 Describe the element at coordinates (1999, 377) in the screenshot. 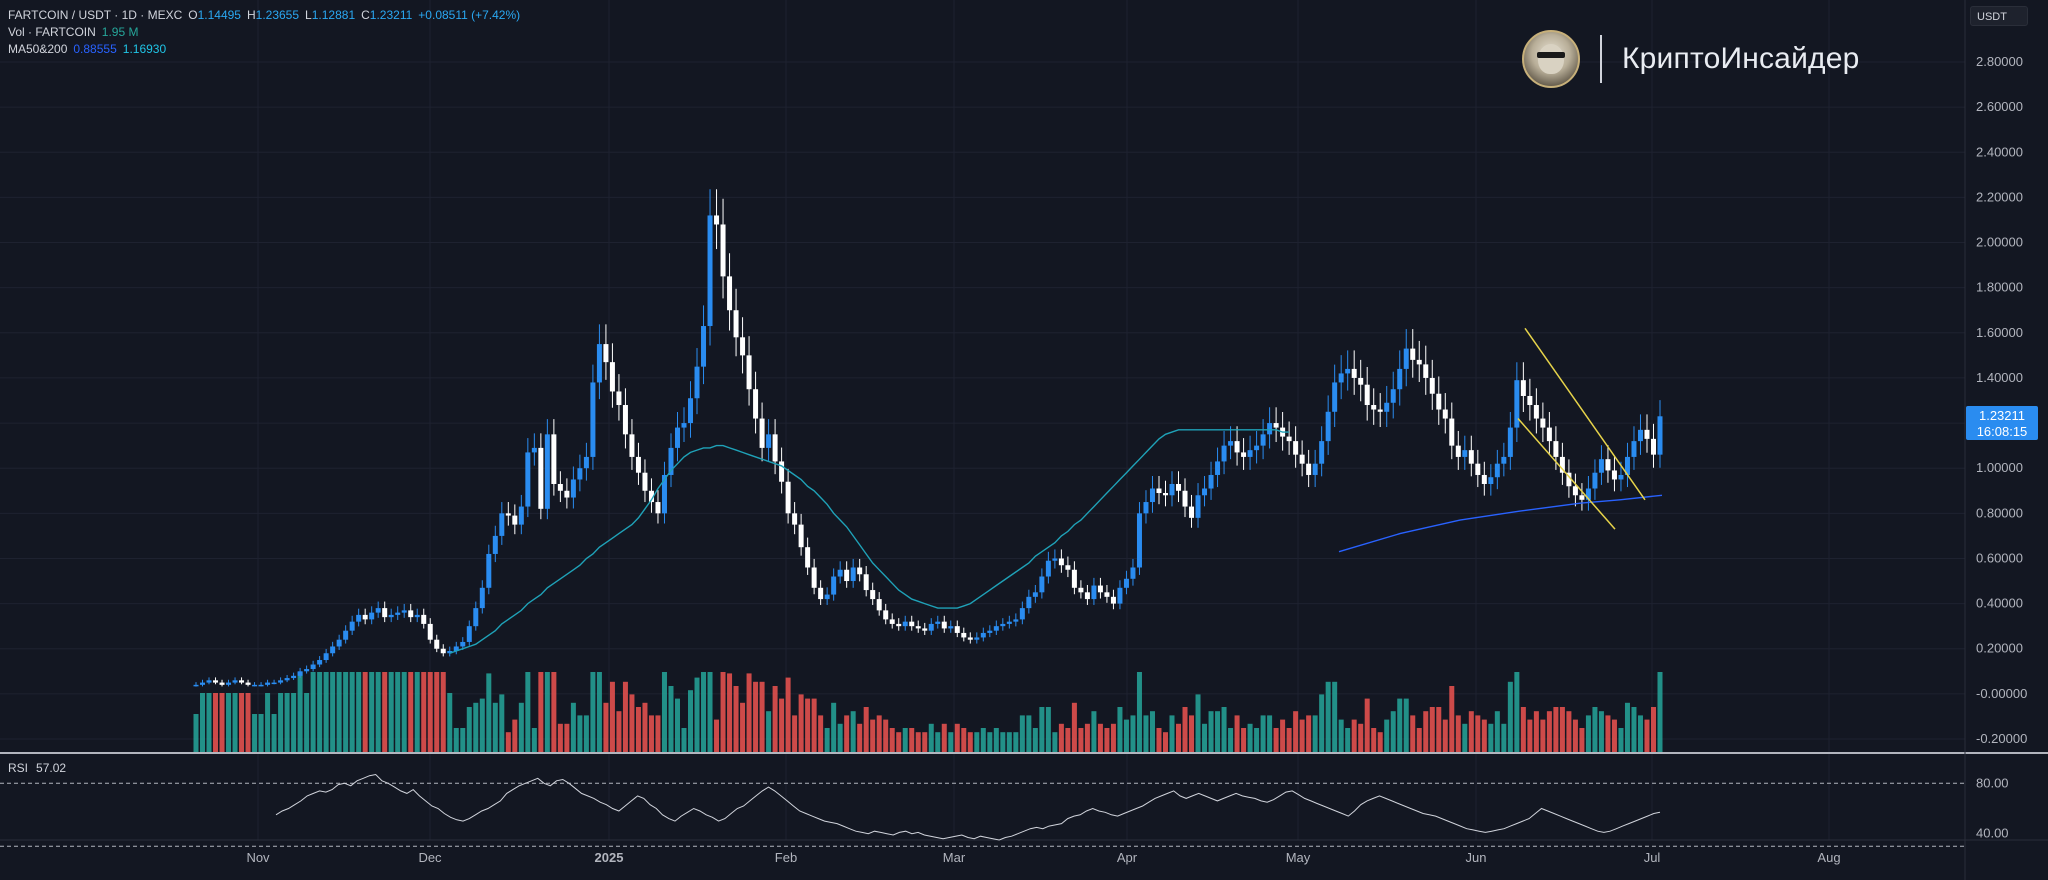

I see `price-tick-label: 1.40000` at that location.